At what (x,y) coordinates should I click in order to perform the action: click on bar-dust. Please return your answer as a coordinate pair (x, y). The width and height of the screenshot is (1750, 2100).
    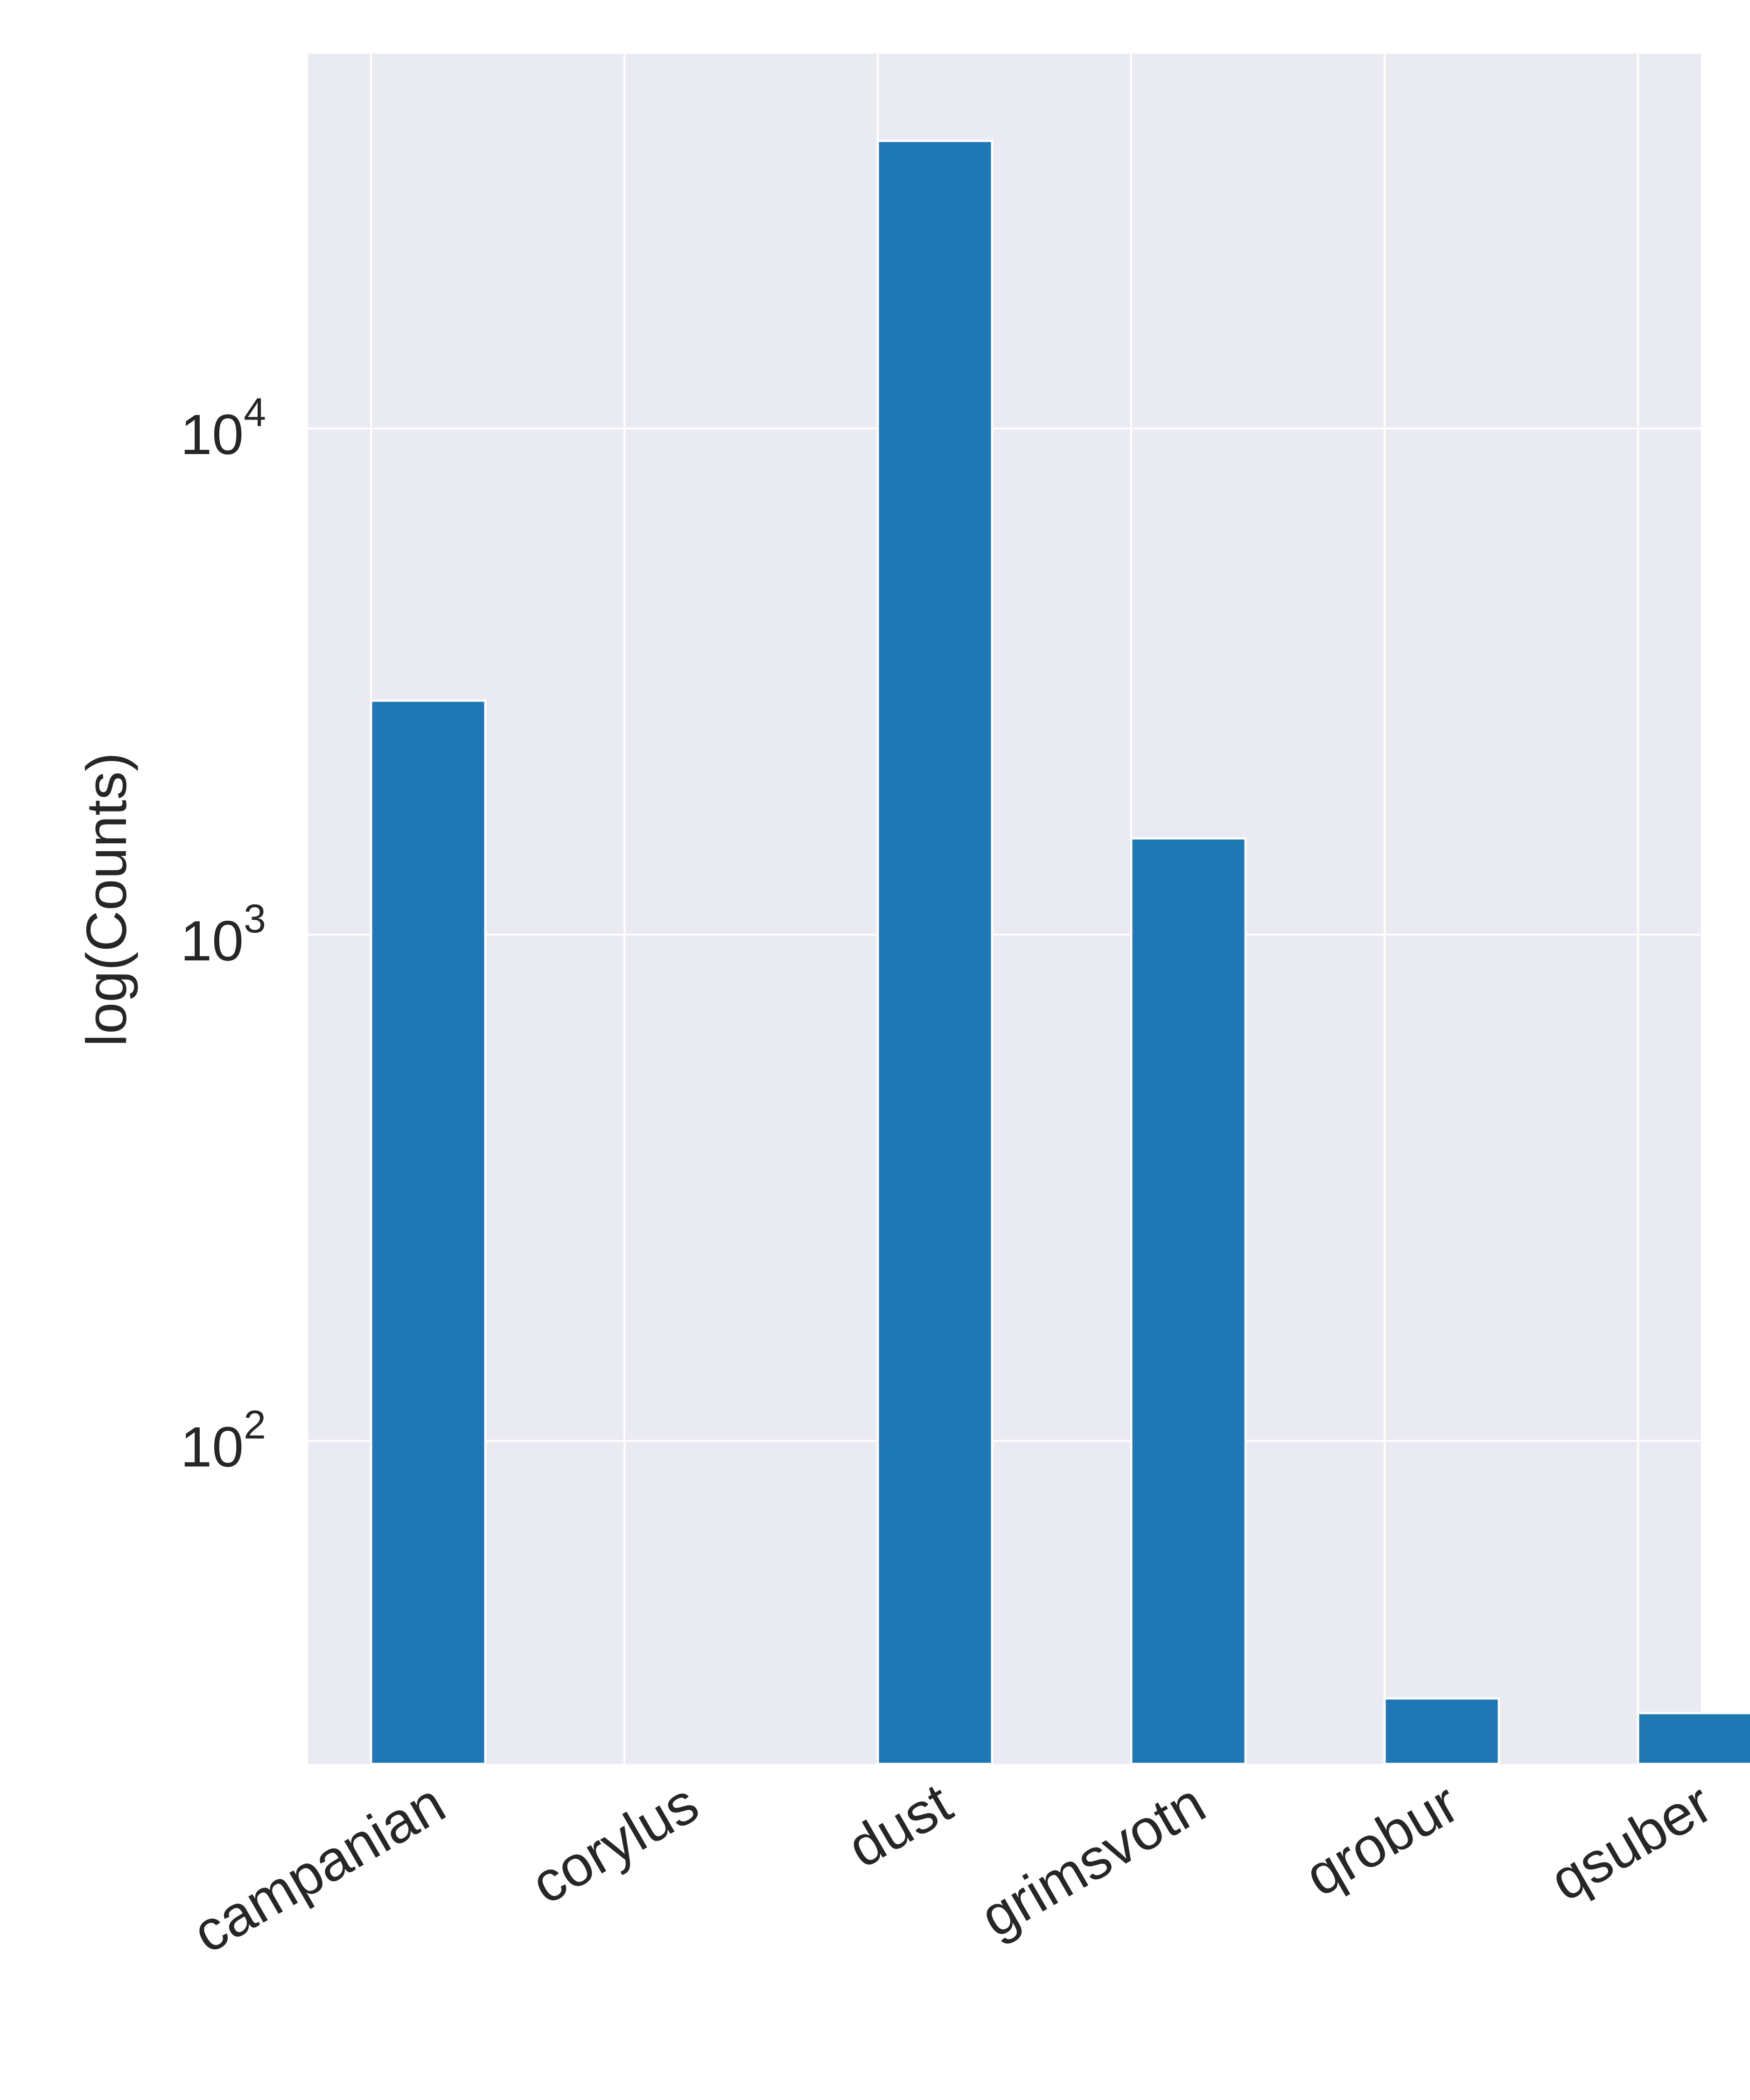
    Looking at the image, I should click on (935, 952).